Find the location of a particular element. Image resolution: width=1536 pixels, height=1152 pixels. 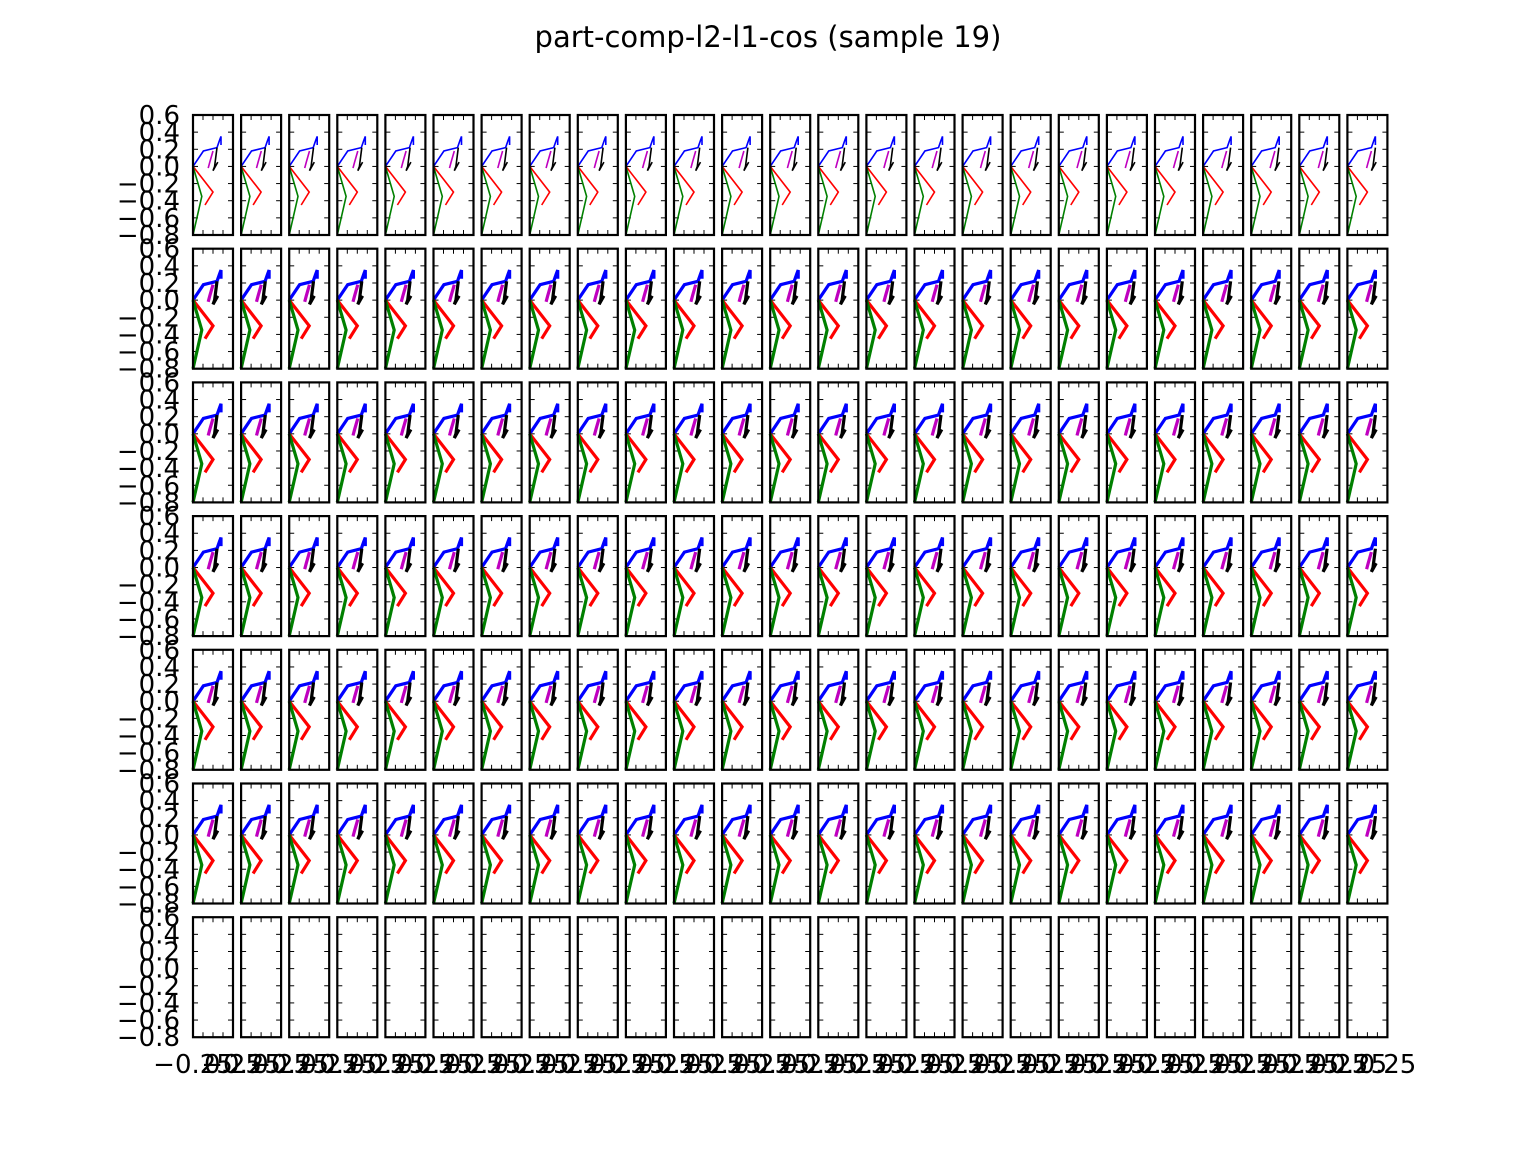

x-tick-label: −0.25 is located at coordinates (578, 1065).